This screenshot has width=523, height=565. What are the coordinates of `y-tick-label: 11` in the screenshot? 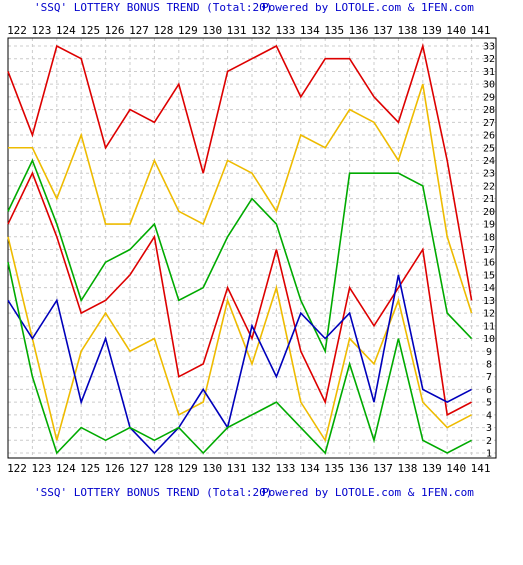 It's located at (489, 326).